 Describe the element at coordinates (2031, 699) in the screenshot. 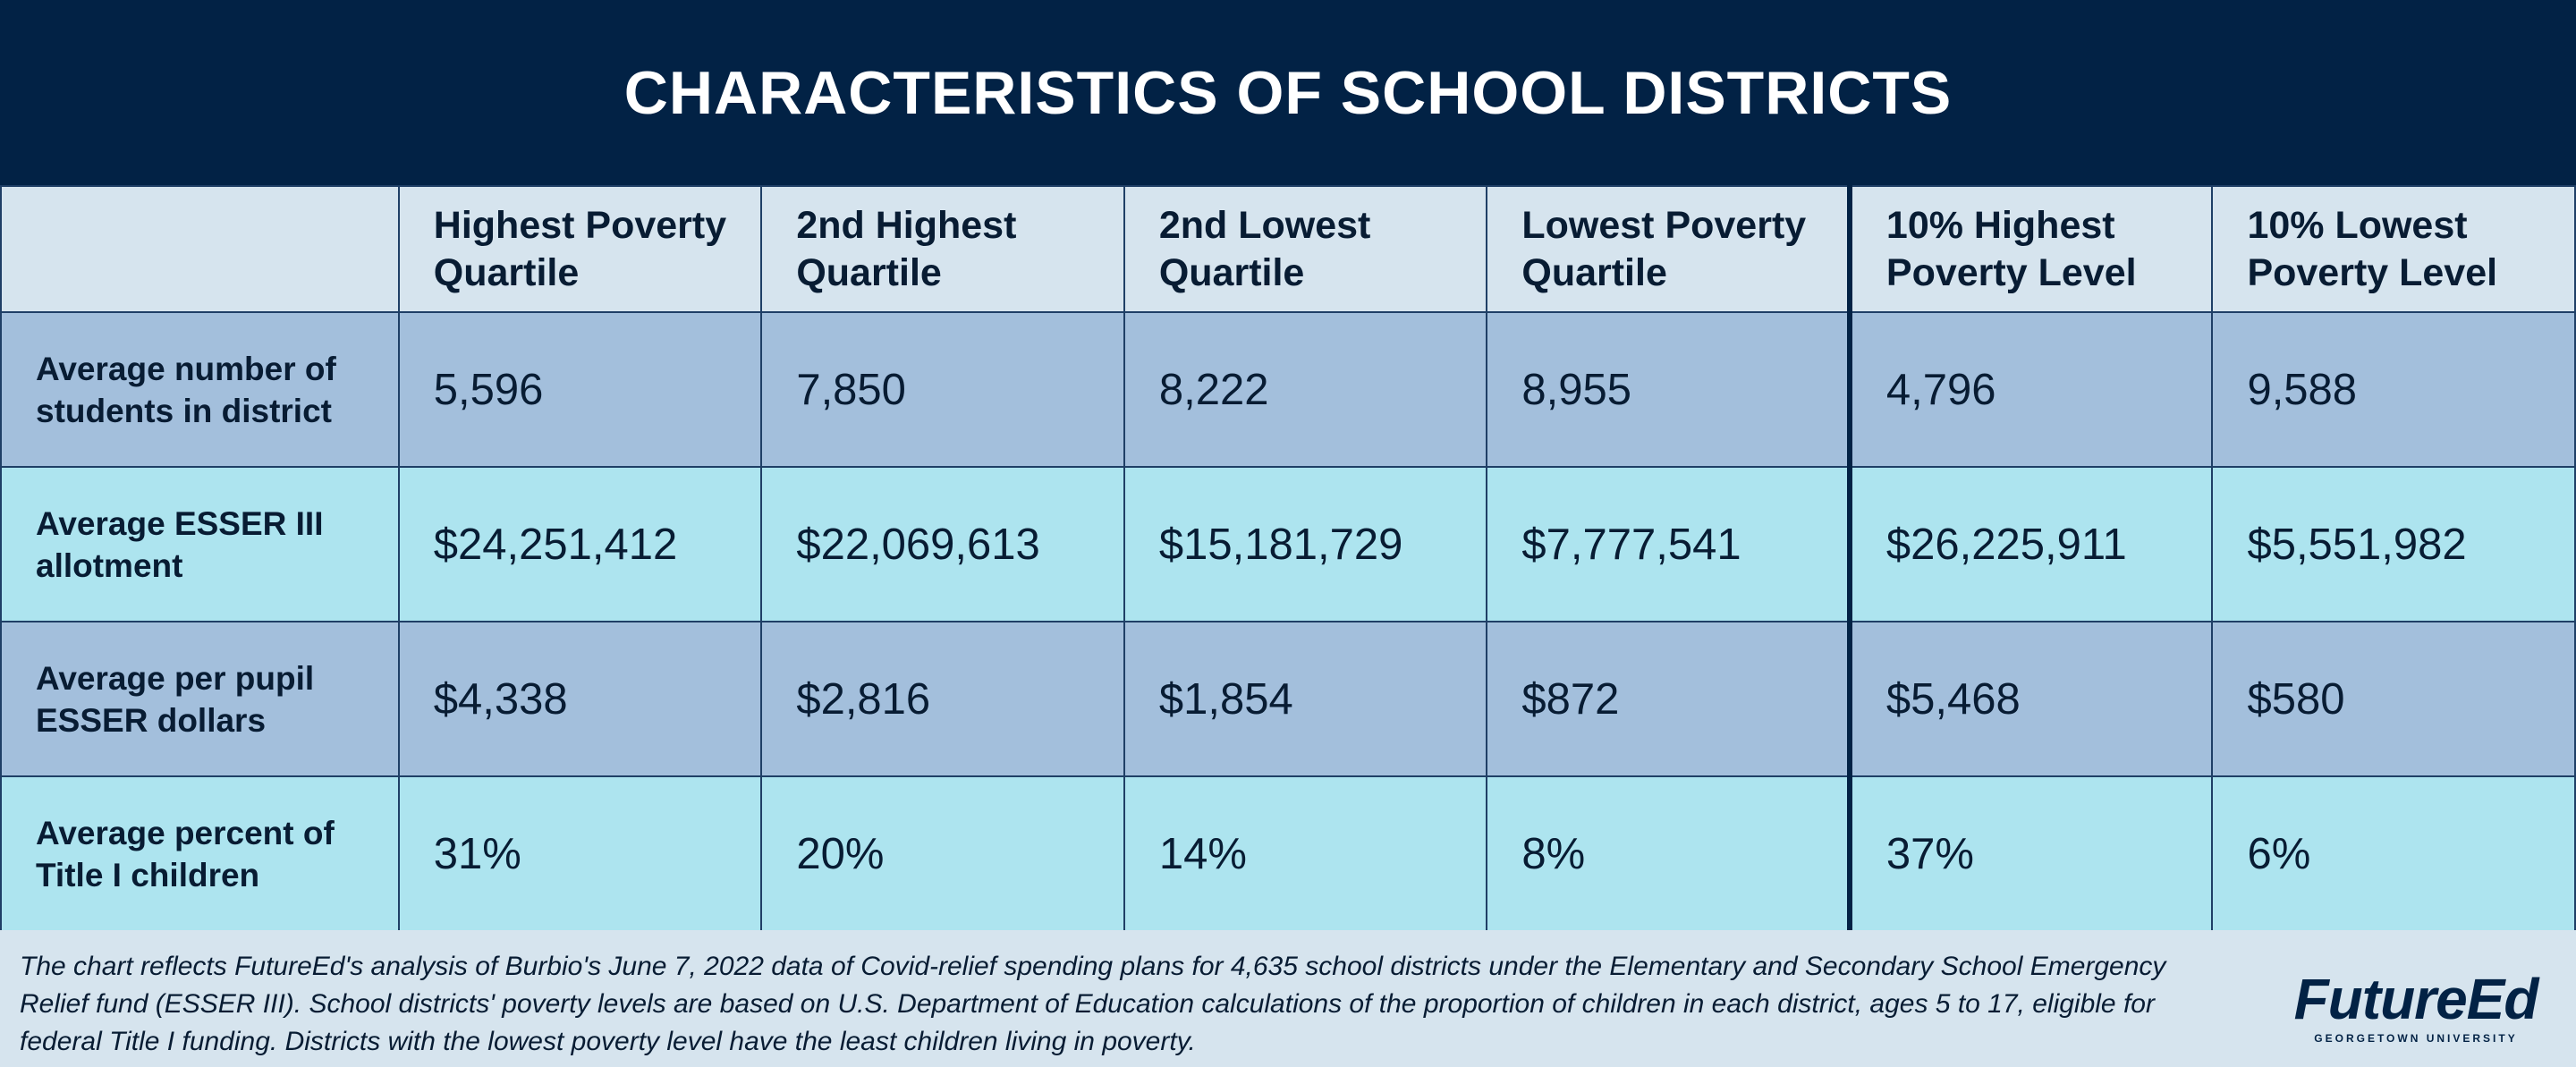

I see `table-cell: $5,468` at that location.